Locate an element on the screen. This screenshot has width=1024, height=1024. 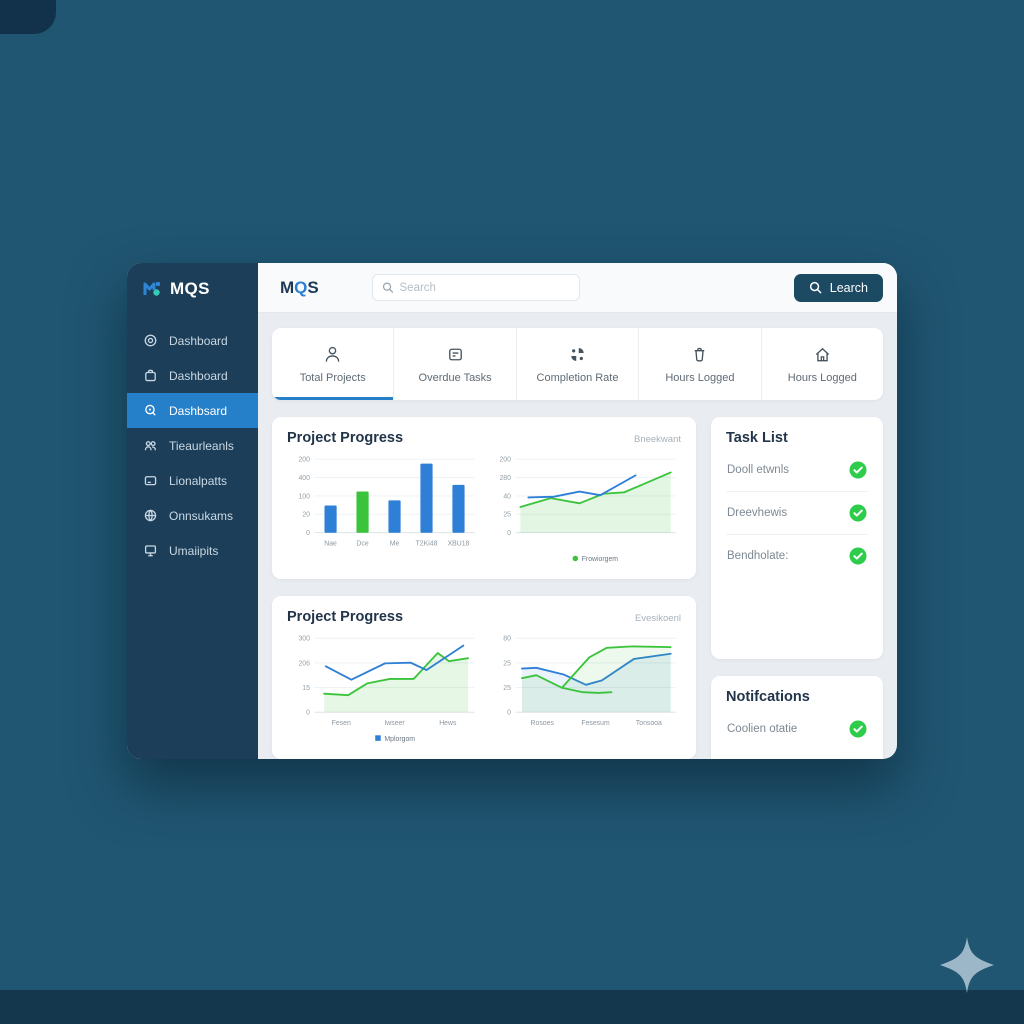
home-icon is located at coordinates (822, 354).